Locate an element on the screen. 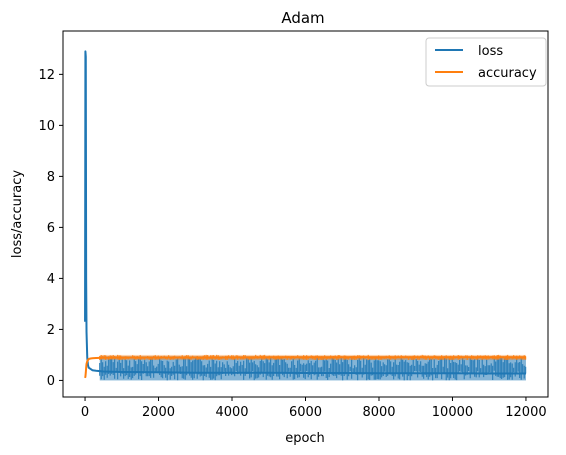 The height and width of the screenshot is (455, 566). x-tick-label: 4000 is located at coordinates (231, 412).